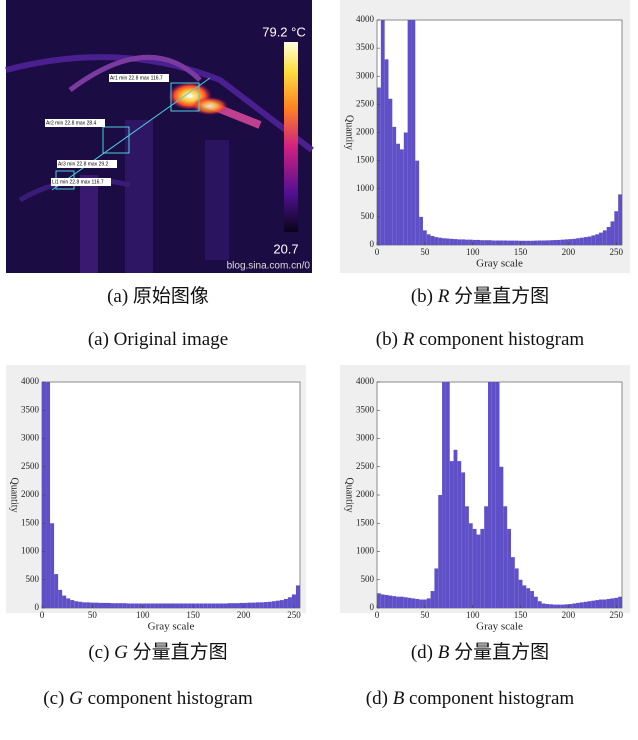 This screenshot has height=740, width=638. I want to click on x-tick-label: 100, so click(143, 615).